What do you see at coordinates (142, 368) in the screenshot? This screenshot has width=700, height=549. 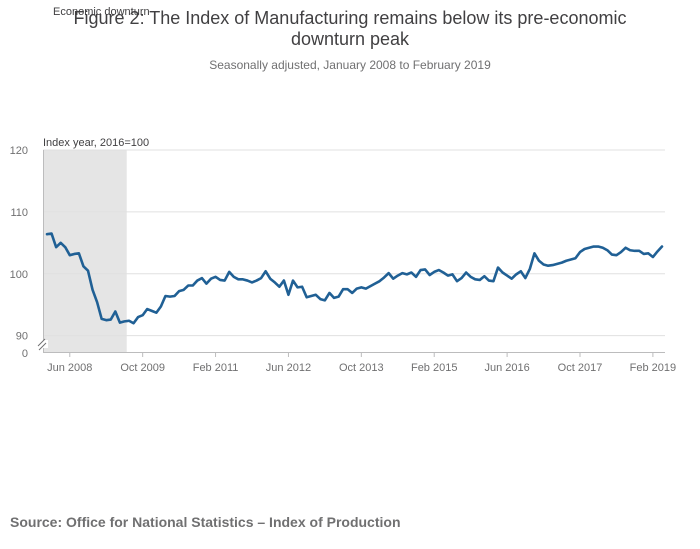 I see `x-tick-label: Oct 2009` at bounding box center [142, 368].